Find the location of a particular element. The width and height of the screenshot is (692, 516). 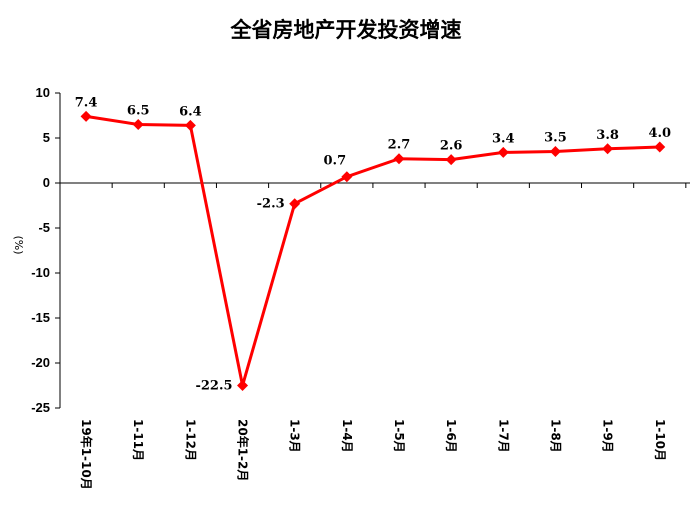

data-label: 4.0 is located at coordinates (659, 133).